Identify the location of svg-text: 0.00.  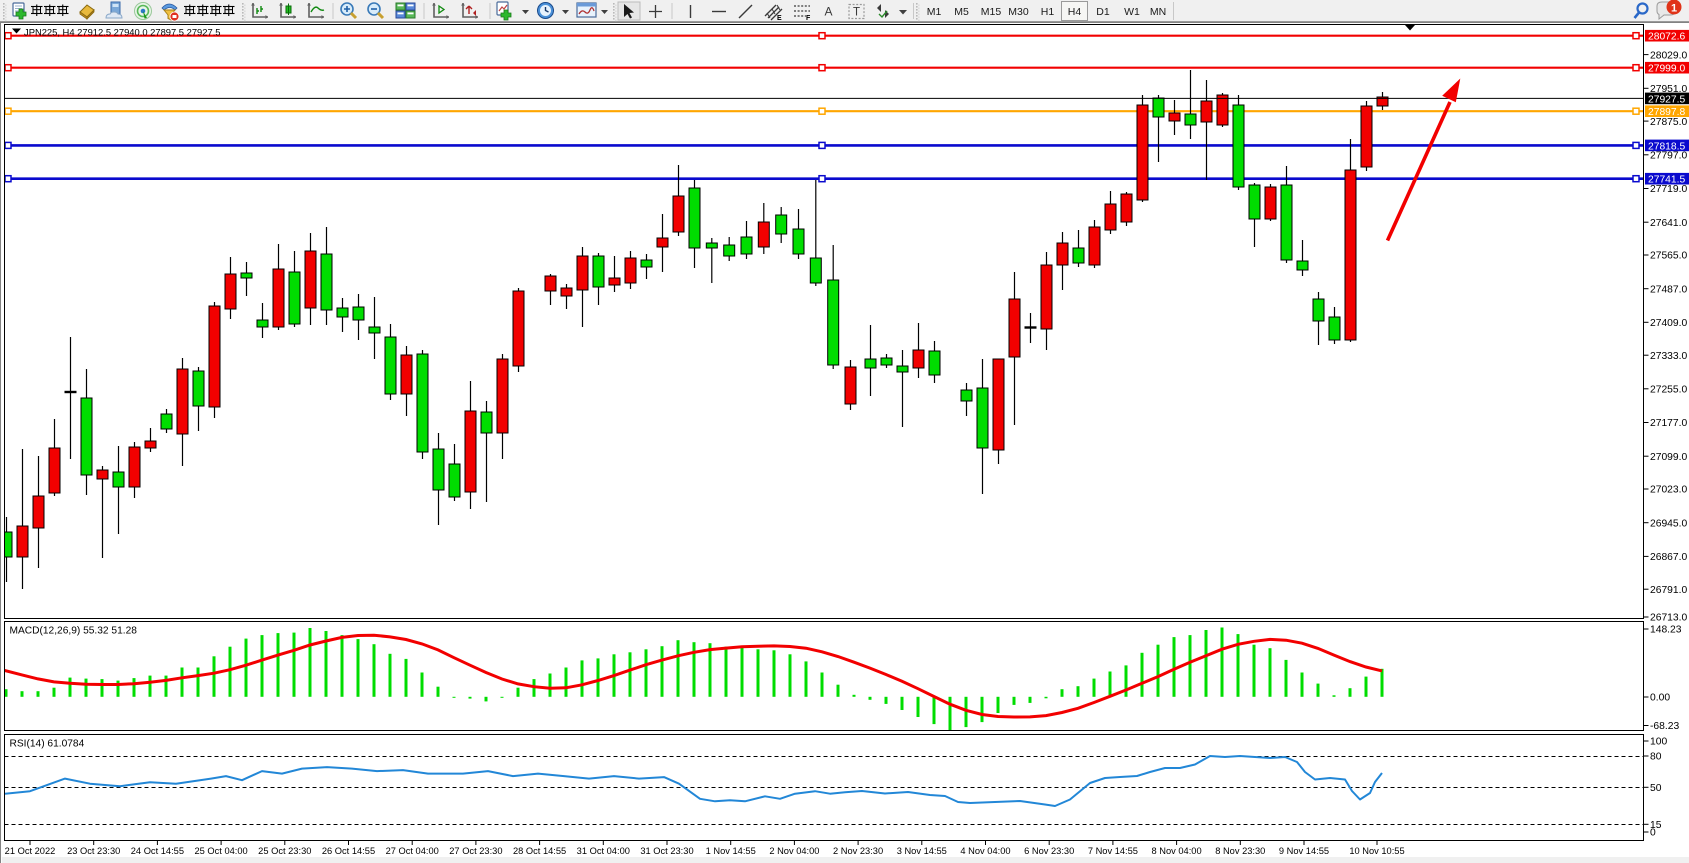
(1660, 698).